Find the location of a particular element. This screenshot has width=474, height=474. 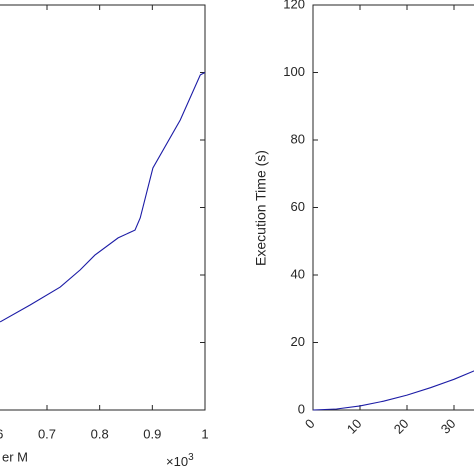

x-multiplier-exponent: 3 is located at coordinates (191, 457).